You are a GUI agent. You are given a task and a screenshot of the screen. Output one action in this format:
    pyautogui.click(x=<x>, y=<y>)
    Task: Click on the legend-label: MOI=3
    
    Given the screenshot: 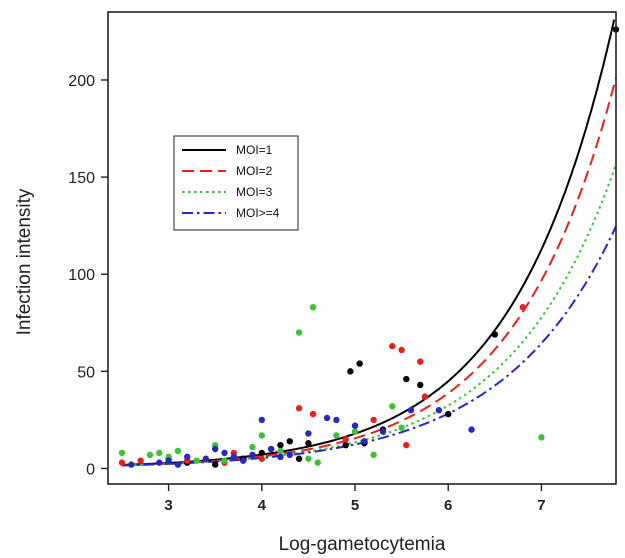 What is the action you would take?
    pyautogui.click(x=254, y=192)
    